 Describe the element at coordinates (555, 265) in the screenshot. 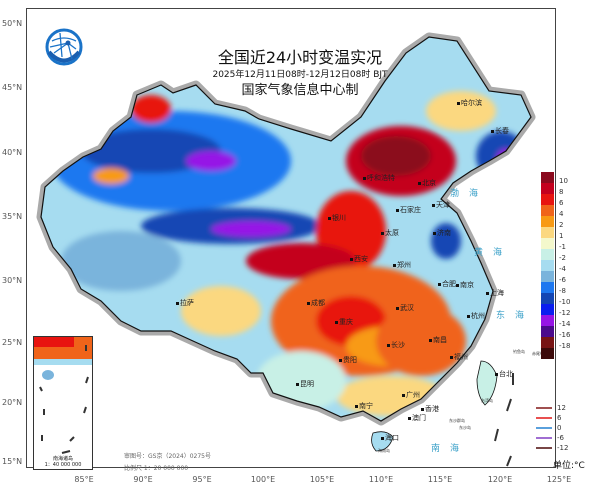

I see `color-legend: 10 8 6 4 2 1 -1 -2 -4 -6 -8 -10 -12 -14 -16 -18` at that location.